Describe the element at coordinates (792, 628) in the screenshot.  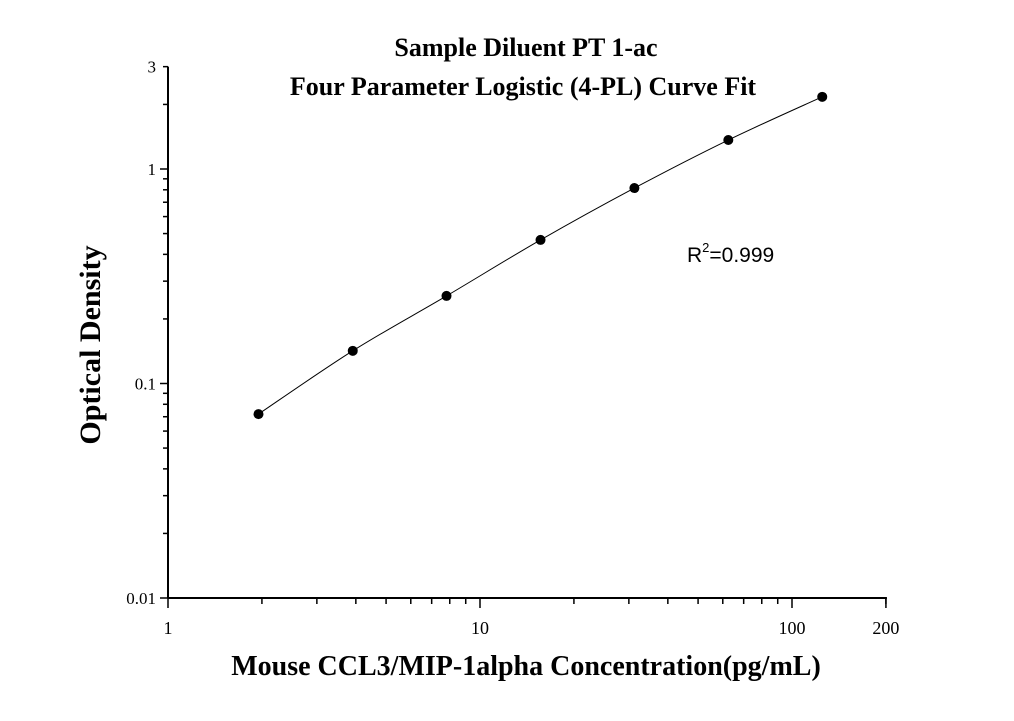
I see `x-tick-label: 100` at that location.